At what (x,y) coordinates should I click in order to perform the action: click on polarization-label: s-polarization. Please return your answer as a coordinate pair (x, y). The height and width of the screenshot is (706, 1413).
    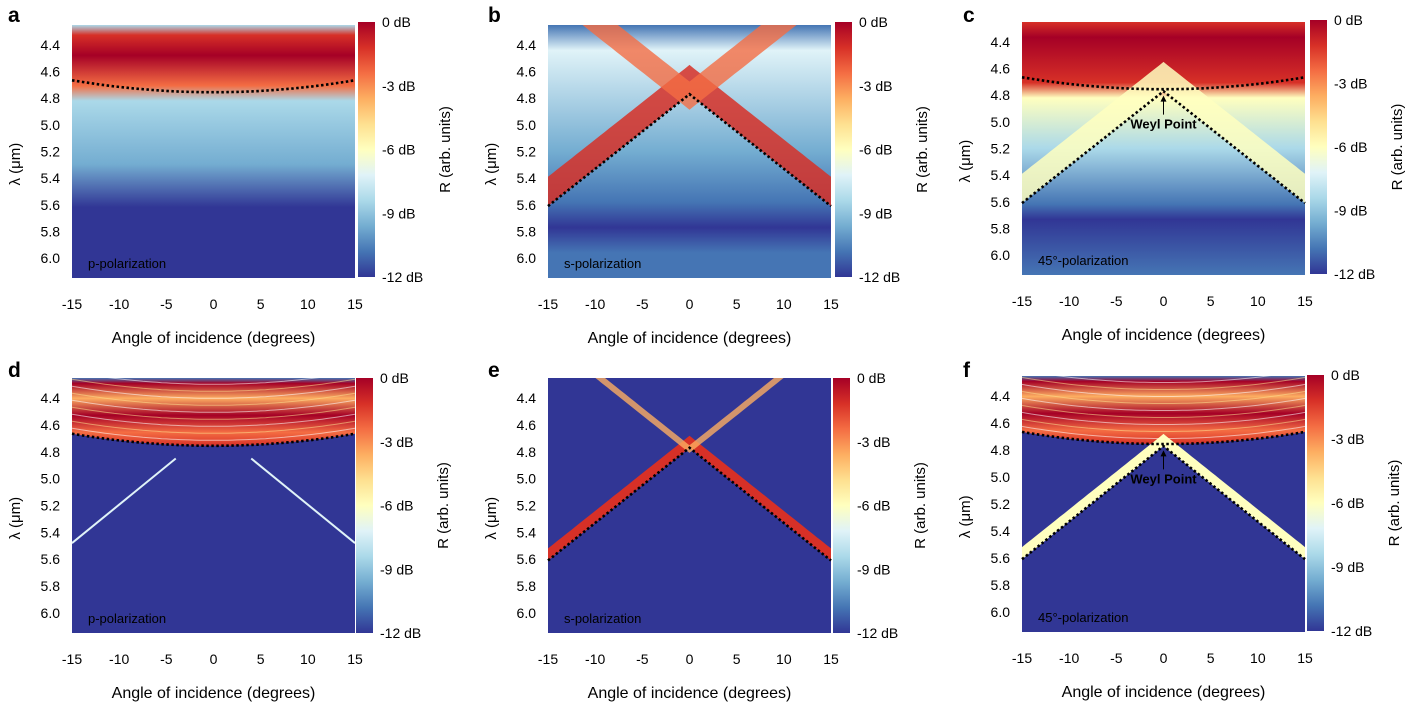
    Looking at the image, I should click on (602, 618).